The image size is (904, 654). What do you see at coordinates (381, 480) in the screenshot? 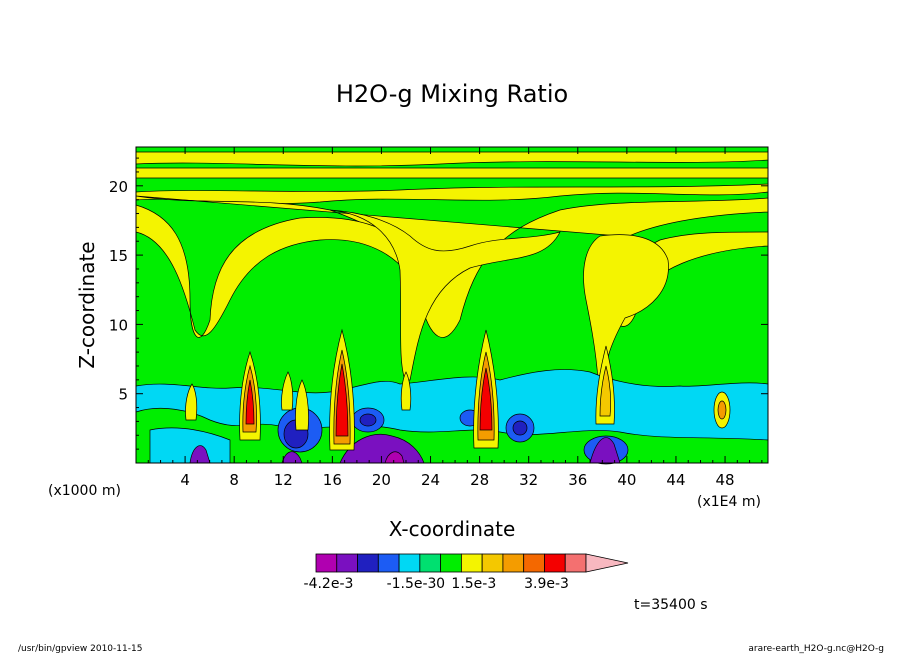
I see `x-tick-label: 20` at bounding box center [381, 480].